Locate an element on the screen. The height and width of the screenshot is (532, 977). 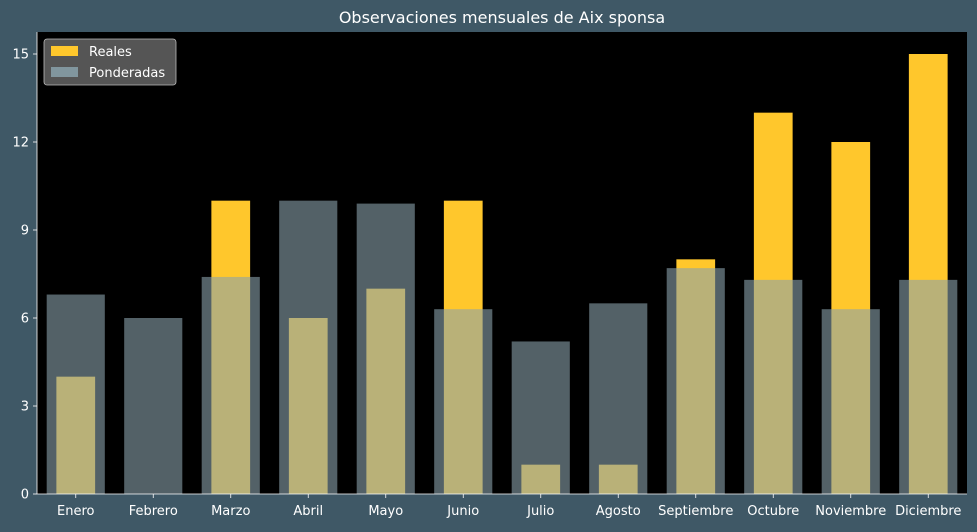
y-tick-label: 15 is located at coordinates (20, 55).